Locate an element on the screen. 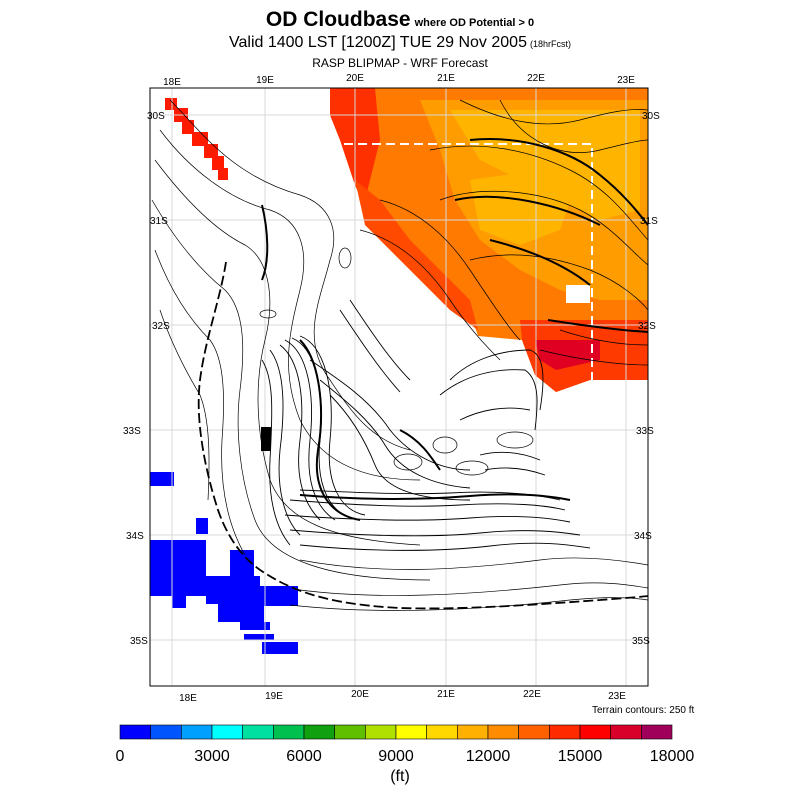  lat-label-right: 33S is located at coordinates (645, 431).